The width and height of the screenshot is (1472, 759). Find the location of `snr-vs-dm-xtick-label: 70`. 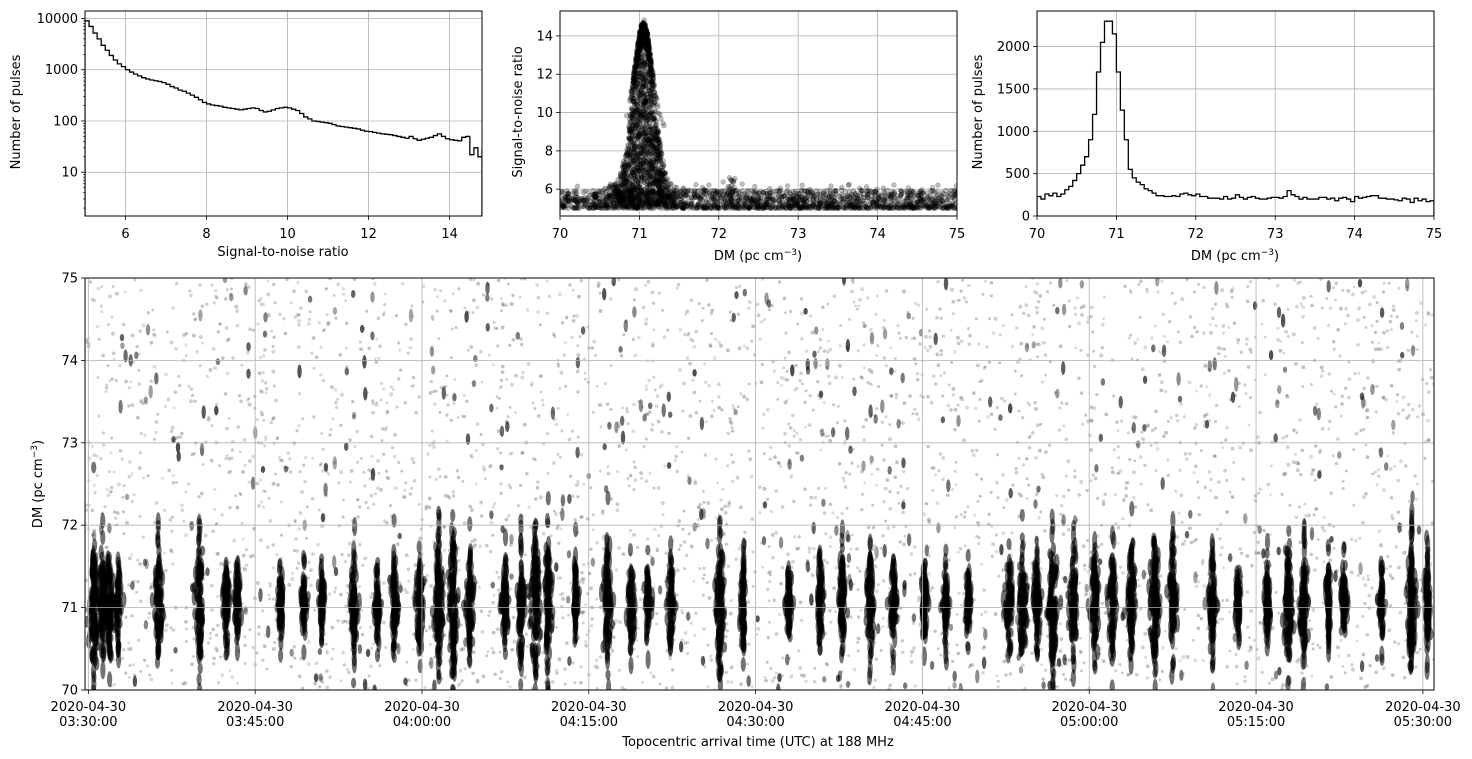

snr-vs-dm-xtick-label: 70 is located at coordinates (560, 234).